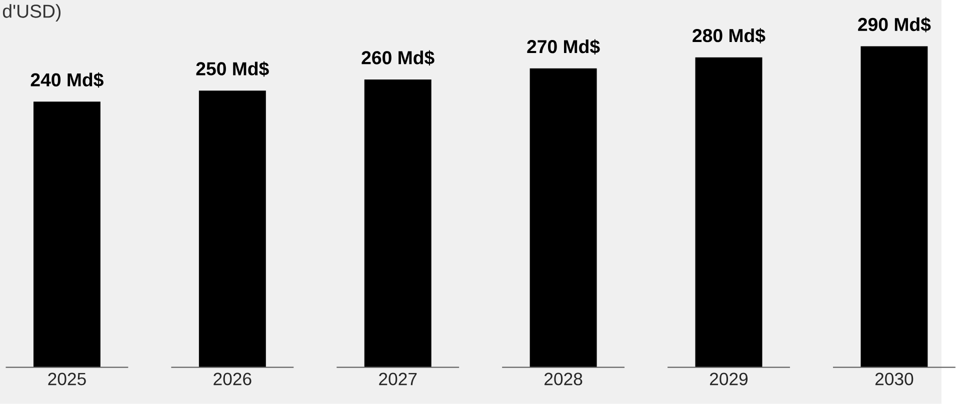 The height and width of the screenshot is (404, 956). Describe the element at coordinates (563, 47) in the screenshot. I see `data-label: 270 Md$` at that location.